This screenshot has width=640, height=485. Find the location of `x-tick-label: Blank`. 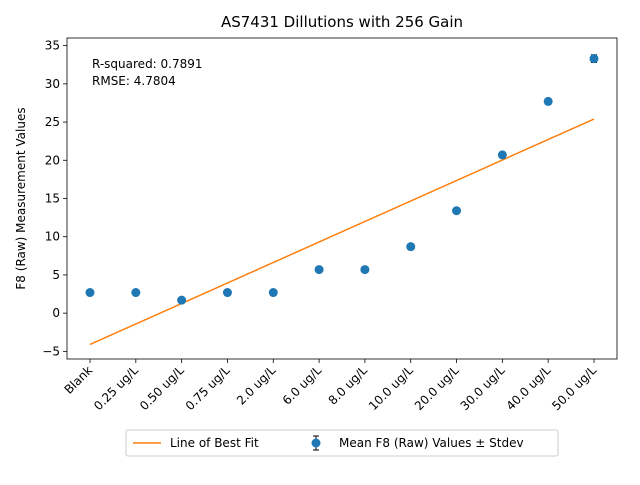

x-tick-label: Blank is located at coordinates (79, 380).